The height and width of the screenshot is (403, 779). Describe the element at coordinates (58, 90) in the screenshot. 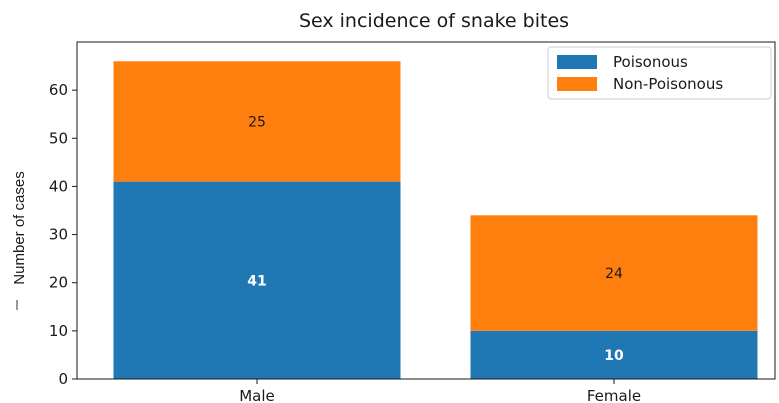

I see `y-tick-label: 60` at that location.